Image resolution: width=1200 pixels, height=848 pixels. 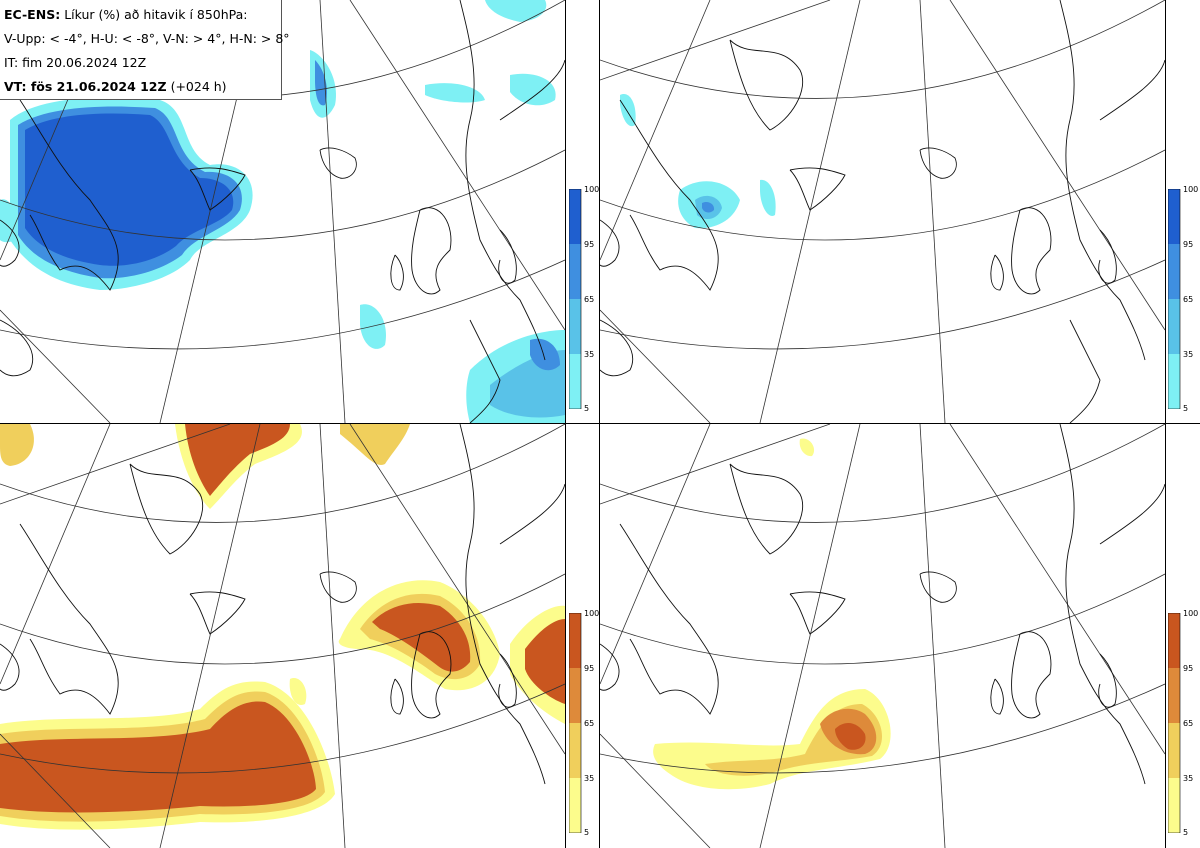 What do you see at coordinates (75, 62) in the screenshot?
I see `init-time: IT: fim 20.06.2024 12Z` at bounding box center [75, 62].